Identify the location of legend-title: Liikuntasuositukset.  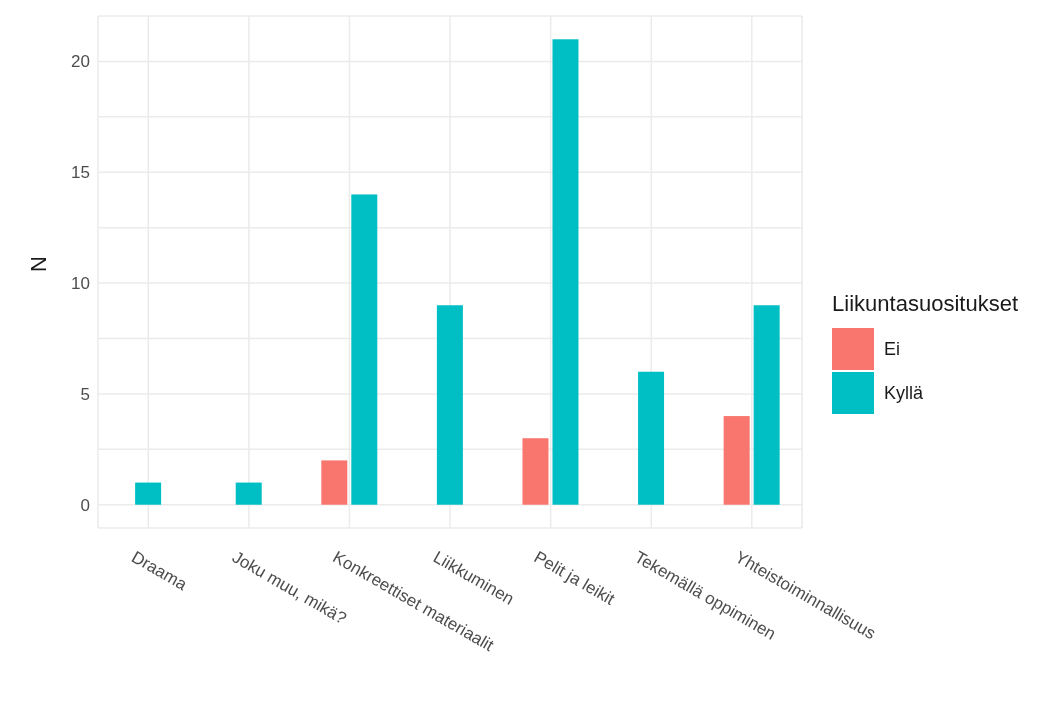
(925, 304).